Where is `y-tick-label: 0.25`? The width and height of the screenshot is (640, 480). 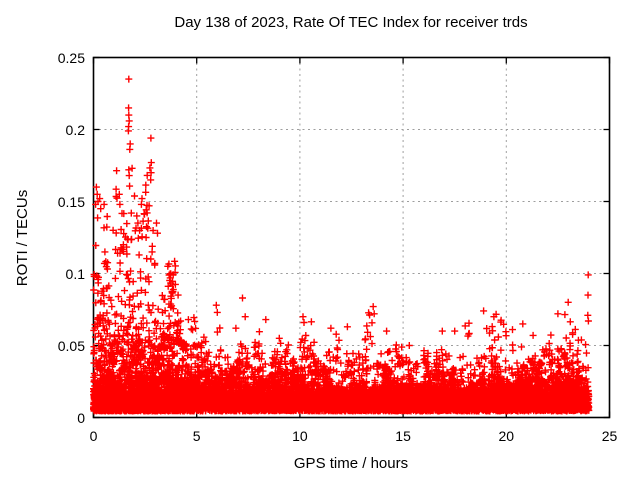 y-tick-label: 0.25 is located at coordinates (71, 57).